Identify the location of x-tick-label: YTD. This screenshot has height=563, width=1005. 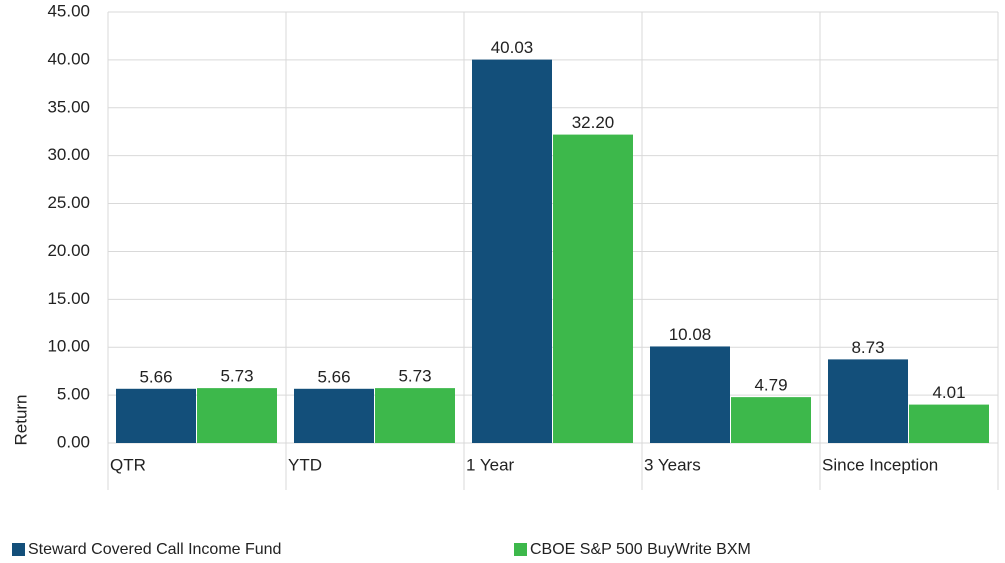
(305, 464).